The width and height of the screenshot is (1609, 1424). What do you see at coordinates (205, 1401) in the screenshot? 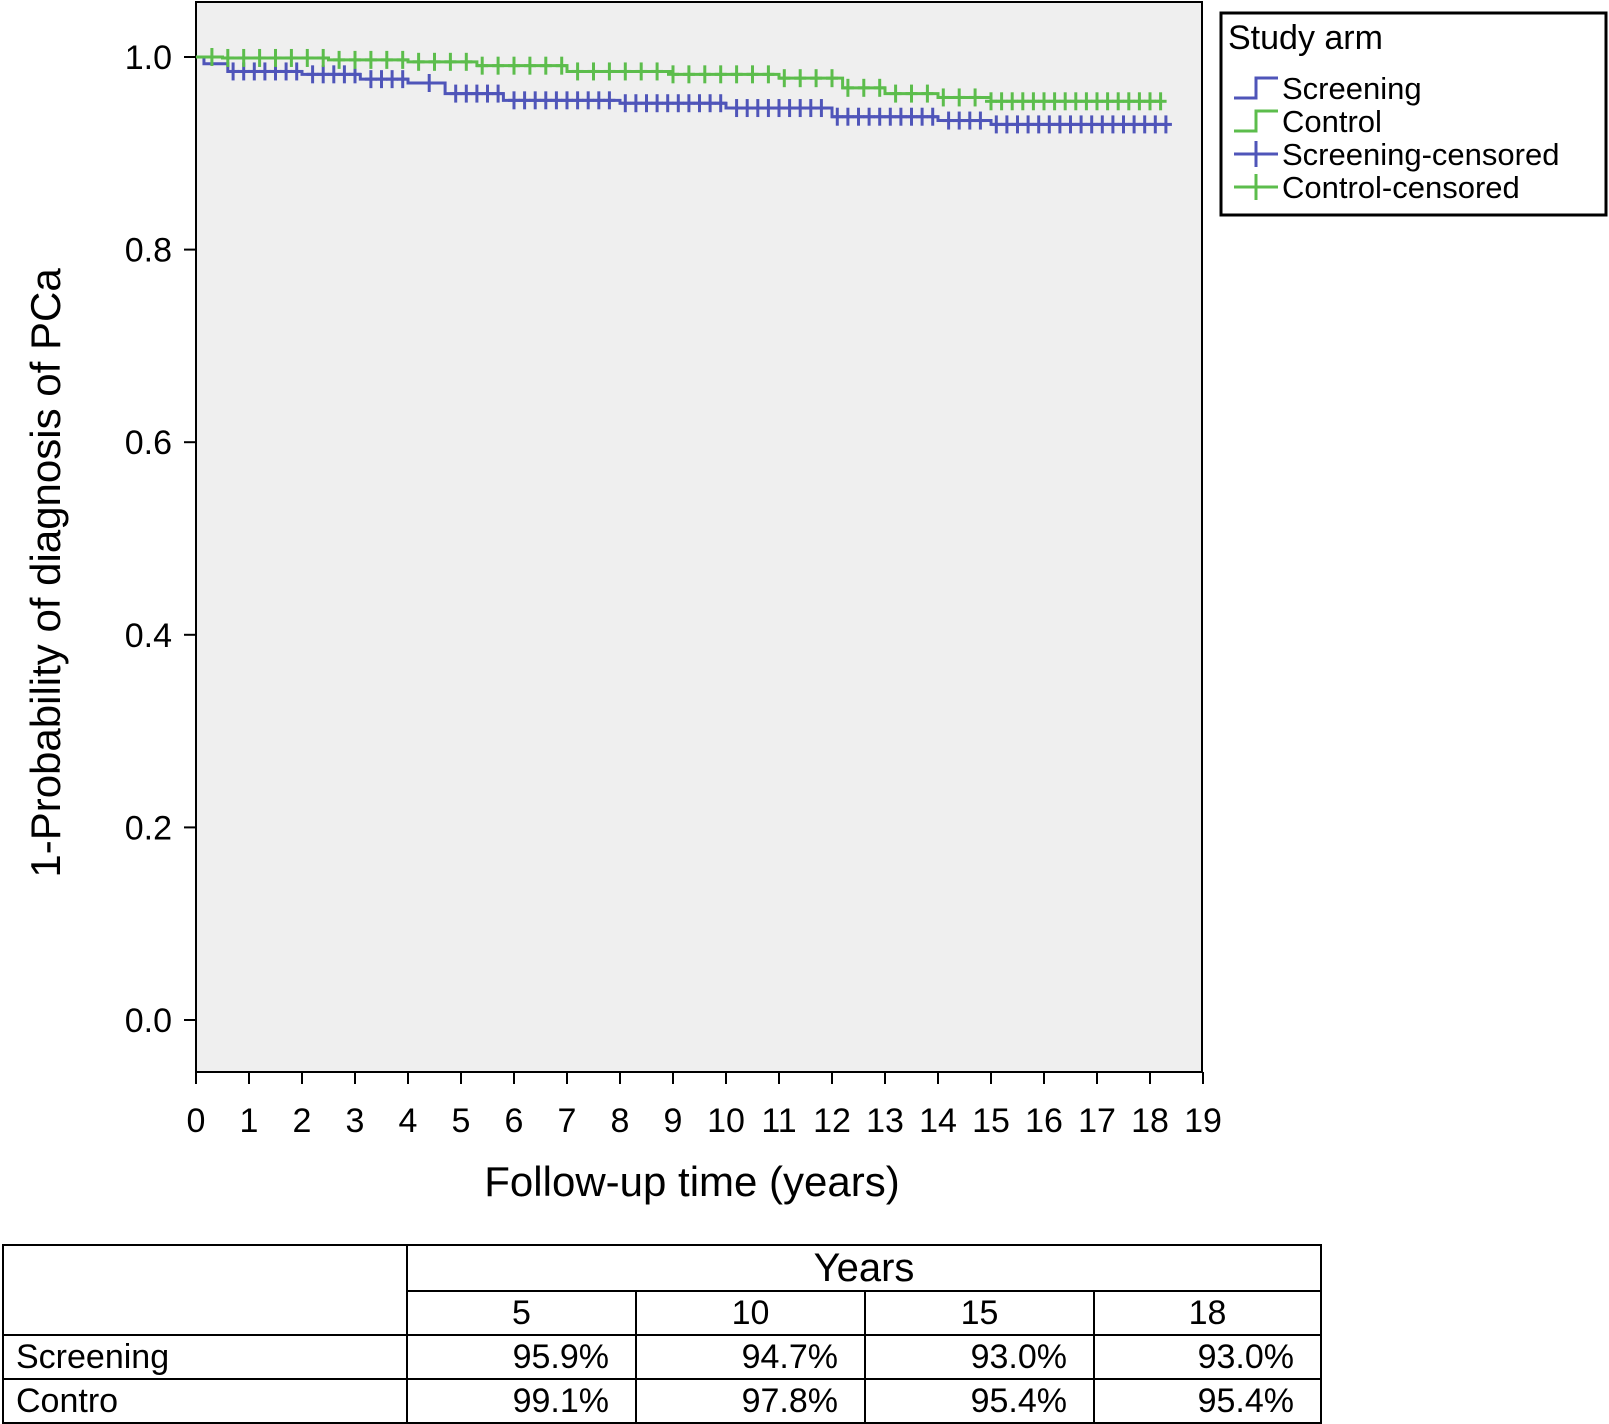
I see `row-label: Contro` at bounding box center [205, 1401].